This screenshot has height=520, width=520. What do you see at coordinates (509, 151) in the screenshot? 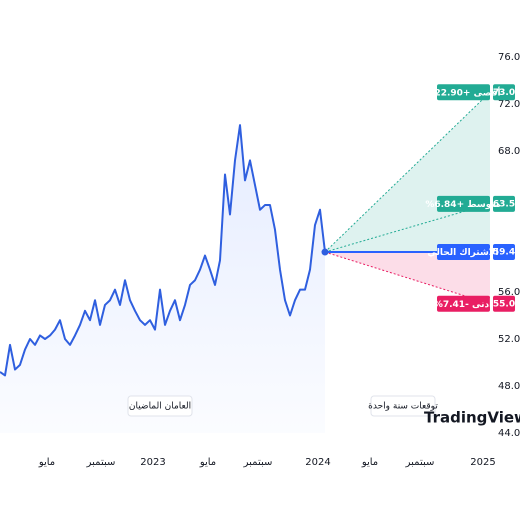
I see `y-tick-label: 68.0` at bounding box center [509, 151].